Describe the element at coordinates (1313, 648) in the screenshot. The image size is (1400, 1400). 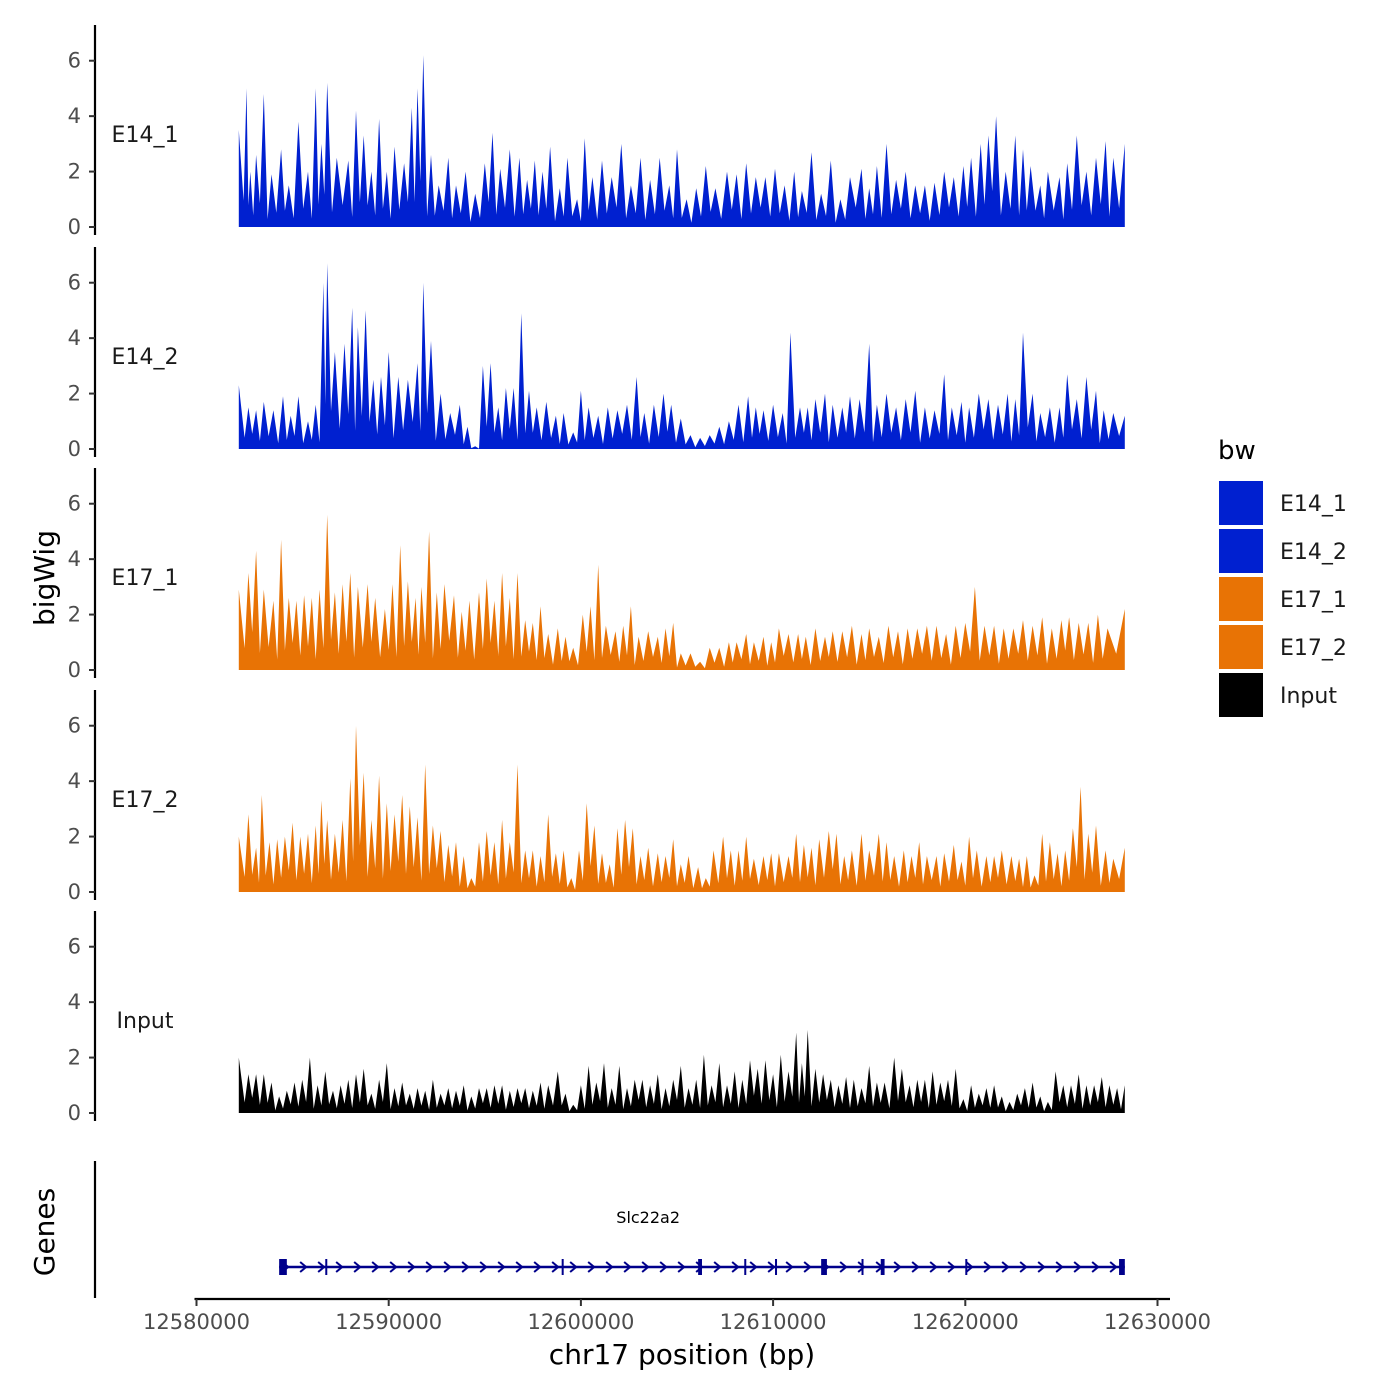
I see `legend-label: E17_2` at that location.